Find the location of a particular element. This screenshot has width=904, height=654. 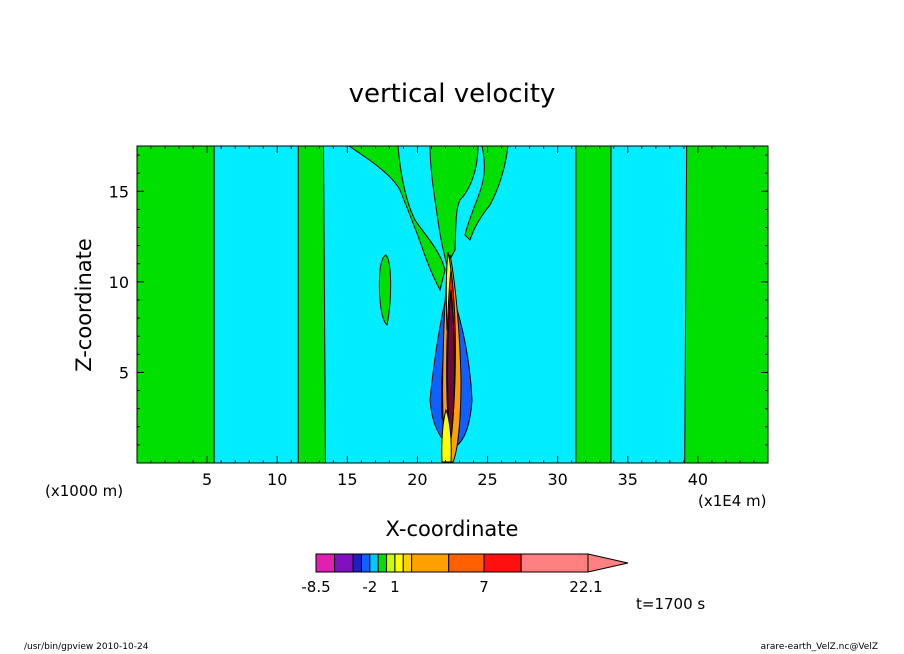

x-unit-left: (x1000 m) is located at coordinates (84, 491).